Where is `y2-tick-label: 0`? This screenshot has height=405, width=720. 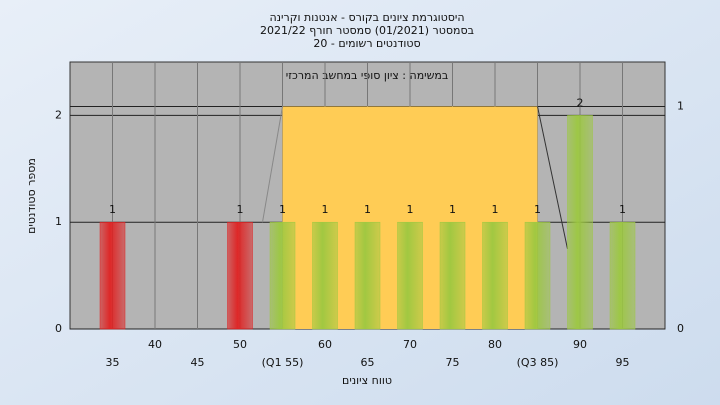 y2-tick-label: 0 is located at coordinates (680, 328).